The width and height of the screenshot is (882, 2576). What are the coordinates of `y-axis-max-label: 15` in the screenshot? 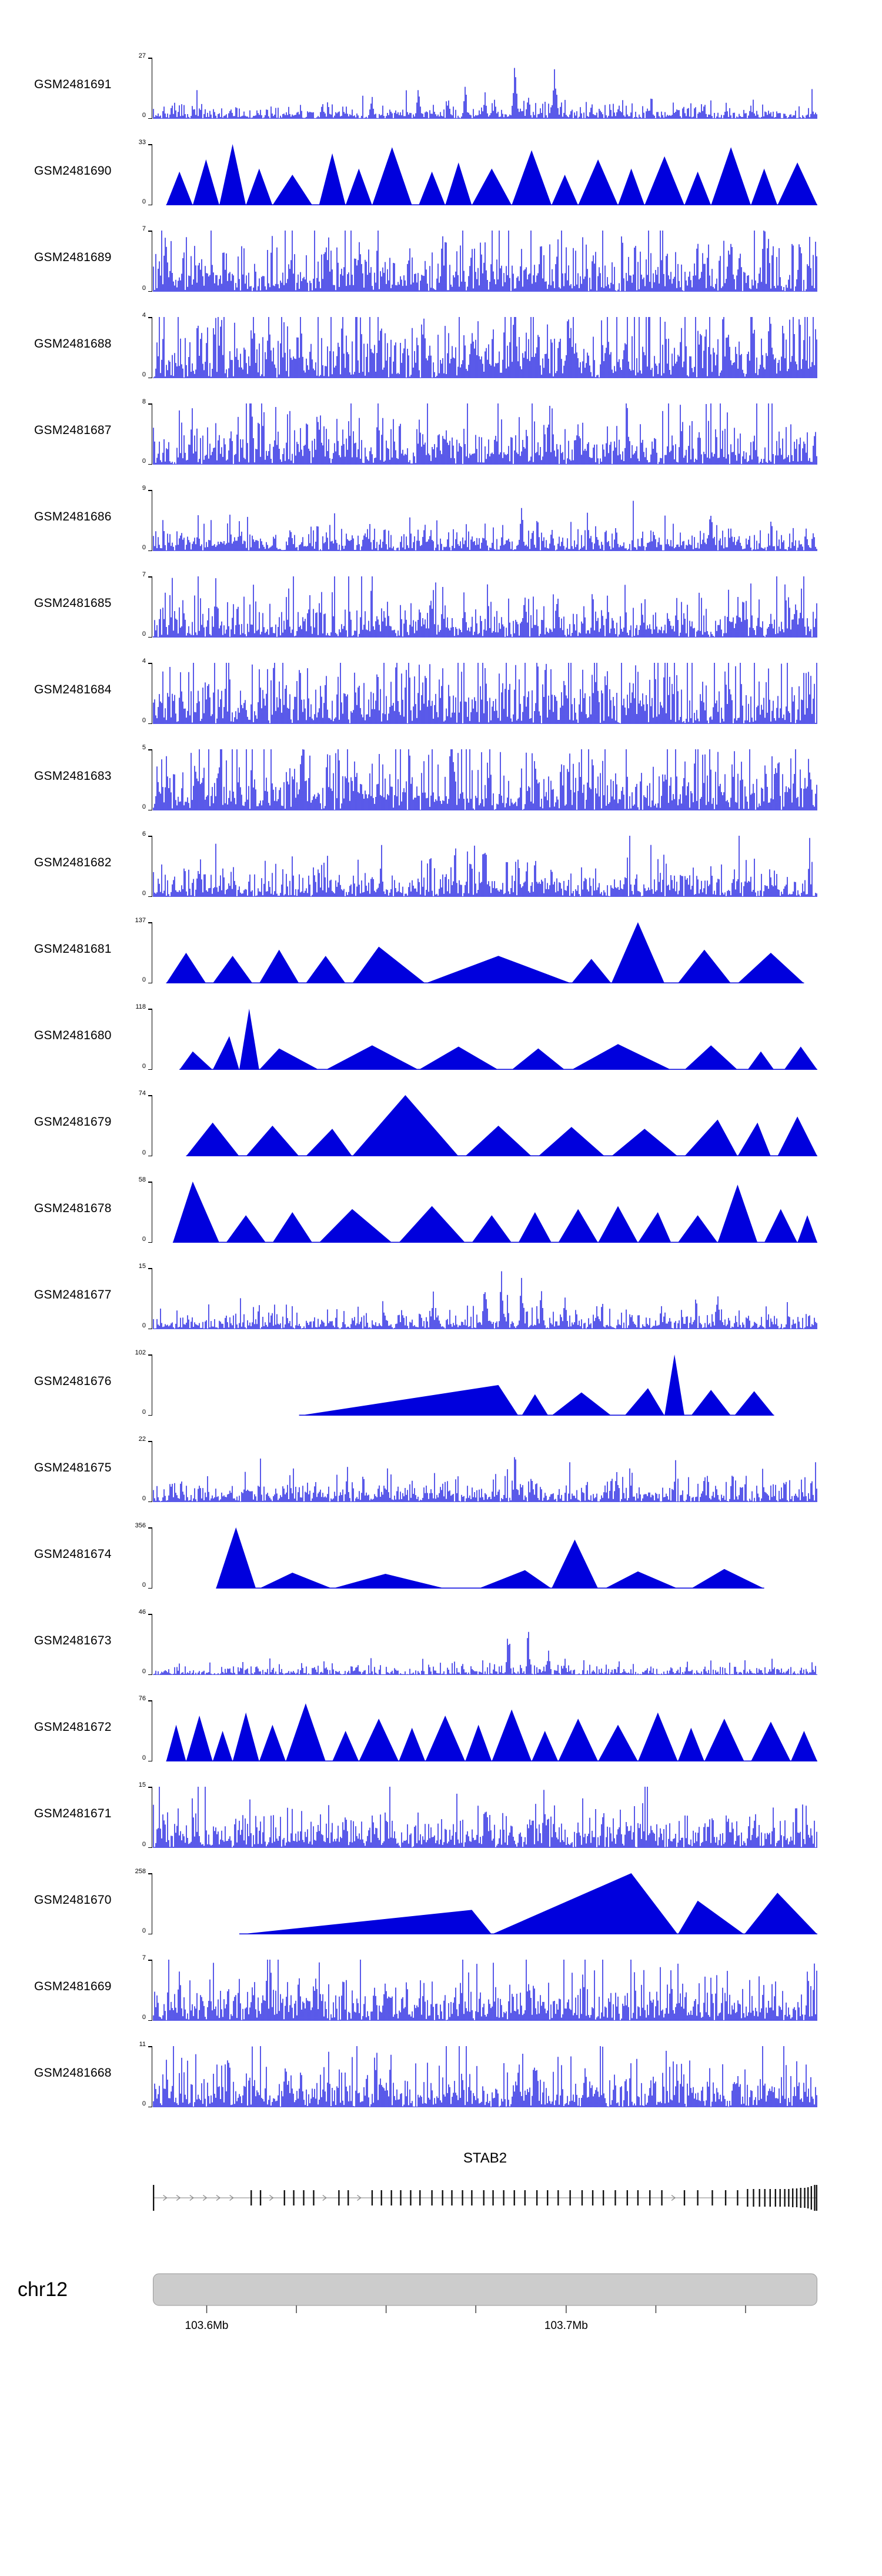 It's located at (142, 1784).